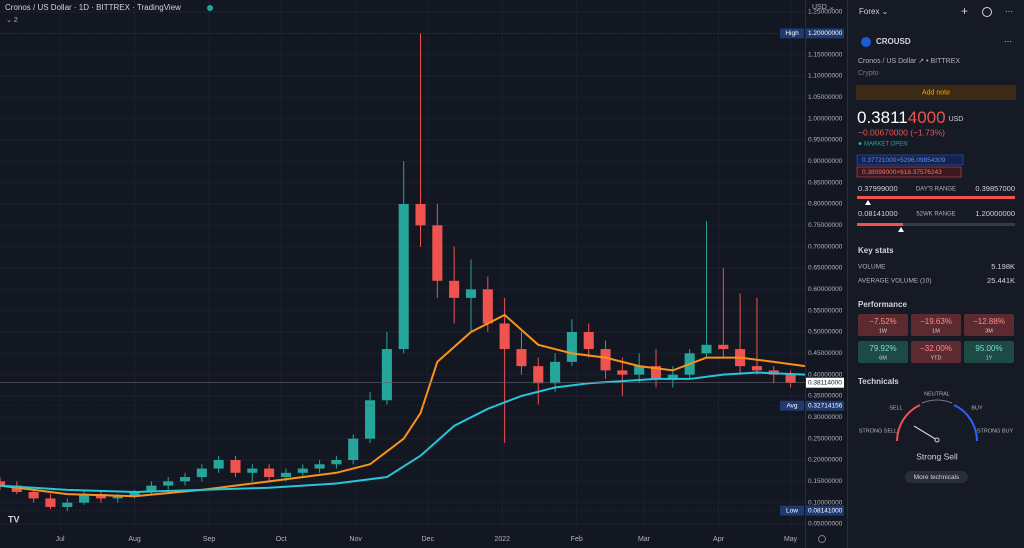  I want to click on gauge-neutral: NEUTRAL, so click(937, 394).